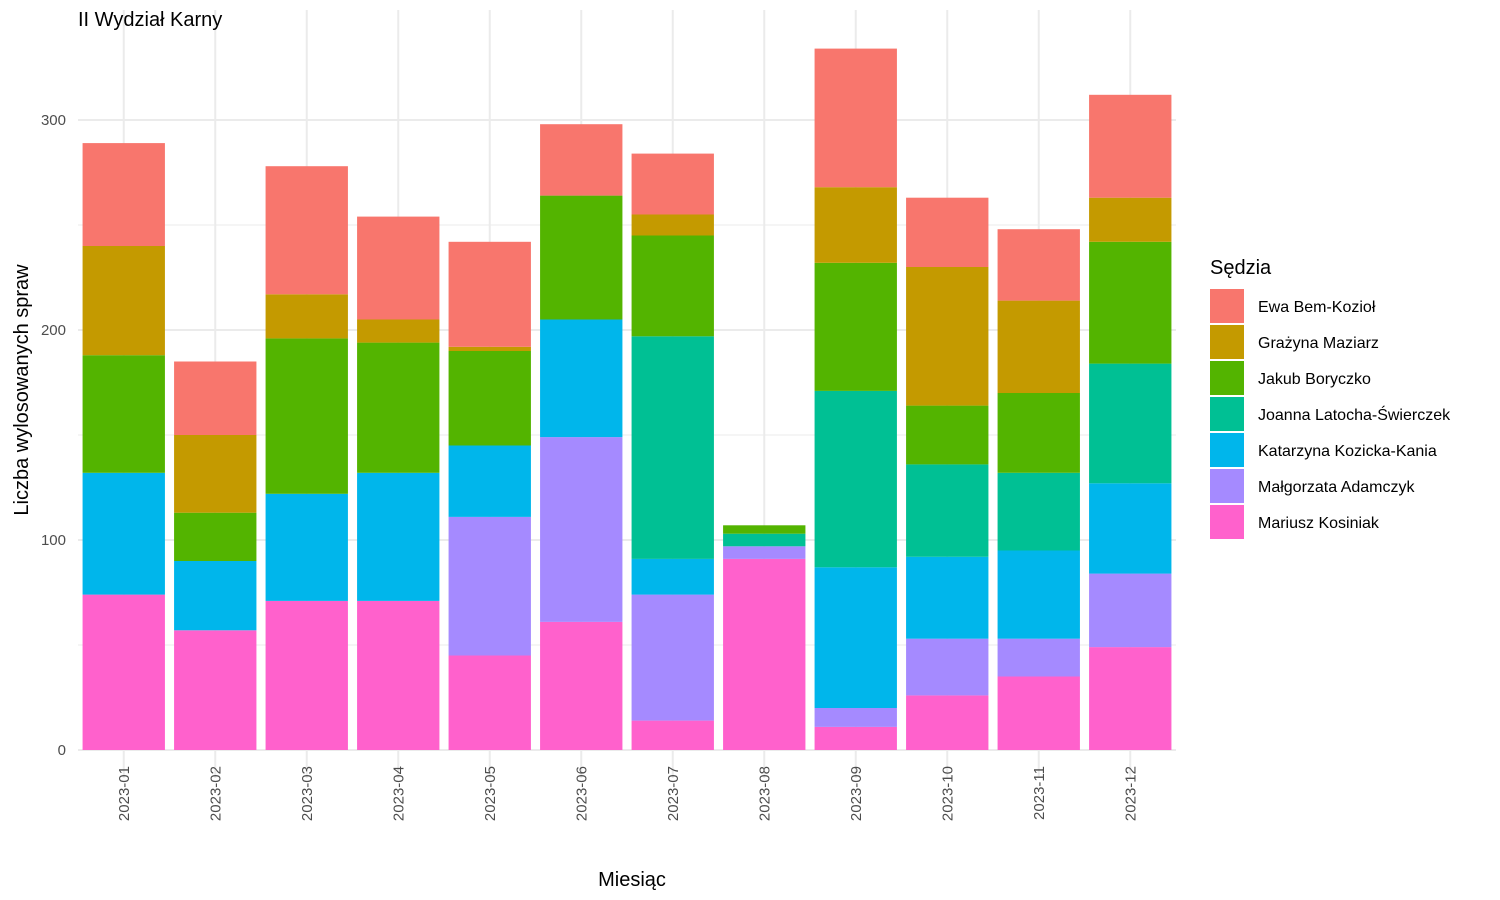 Image resolution: width=1500 pixels, height=900 pixels. What do you see at coordinates (1318, 343) in the screenshot?
I see `legend-label: Grażyna Maziarz` at bounding box center [1318, 343].